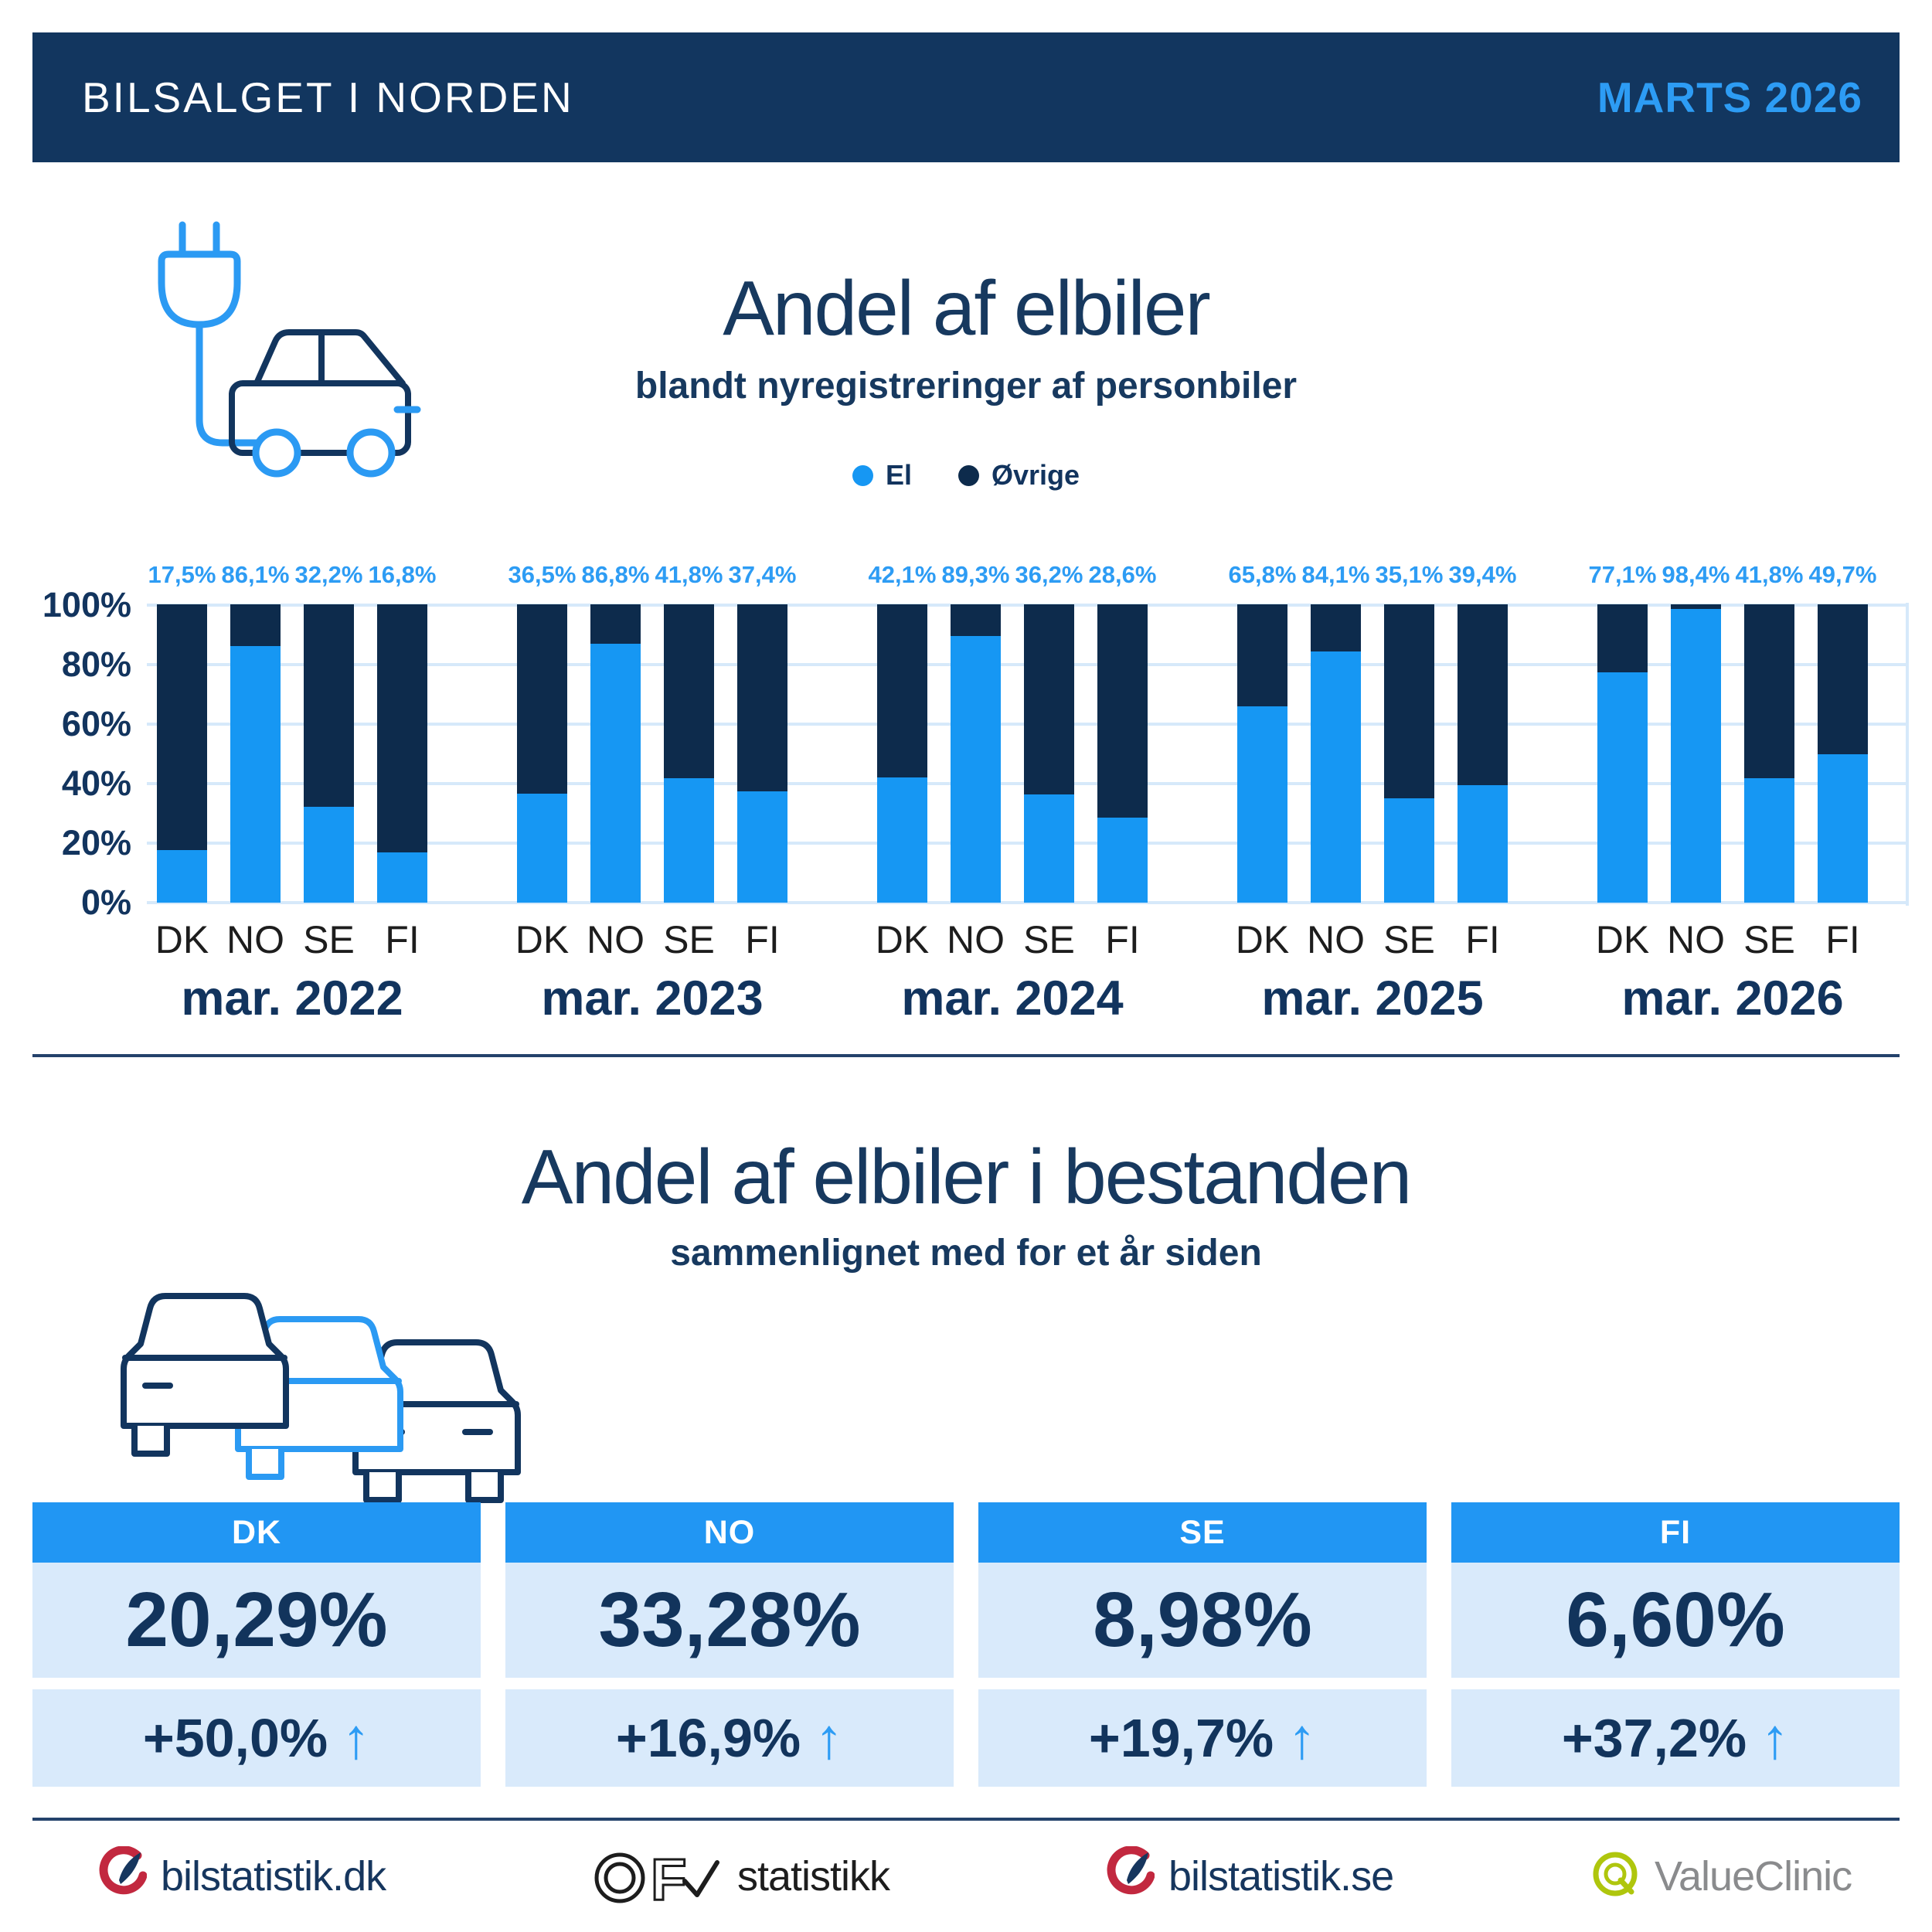 This screenshot has height=1932, width=1932. What do you see at coordinates (96, 783) in the screenshot?
I see `y-axis-label: 40%` at bounding box center [96, 783].